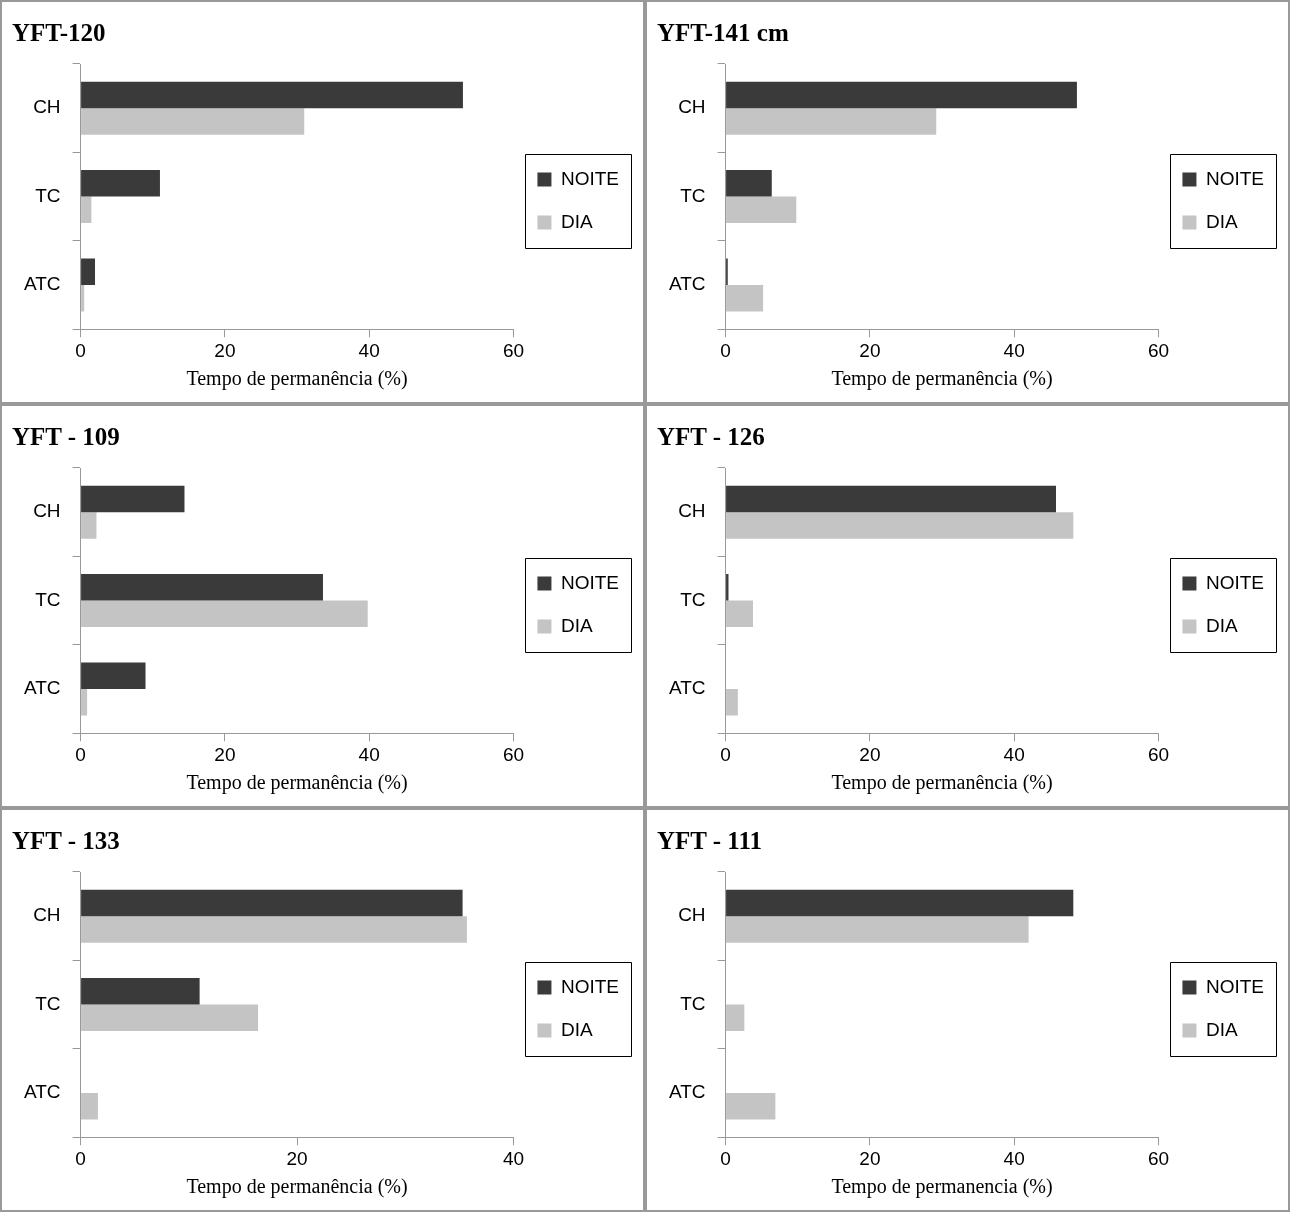  Describe the element at coordinates (66, 437) in the screenshot. I see `chart-title: YFT - 109` at that location.